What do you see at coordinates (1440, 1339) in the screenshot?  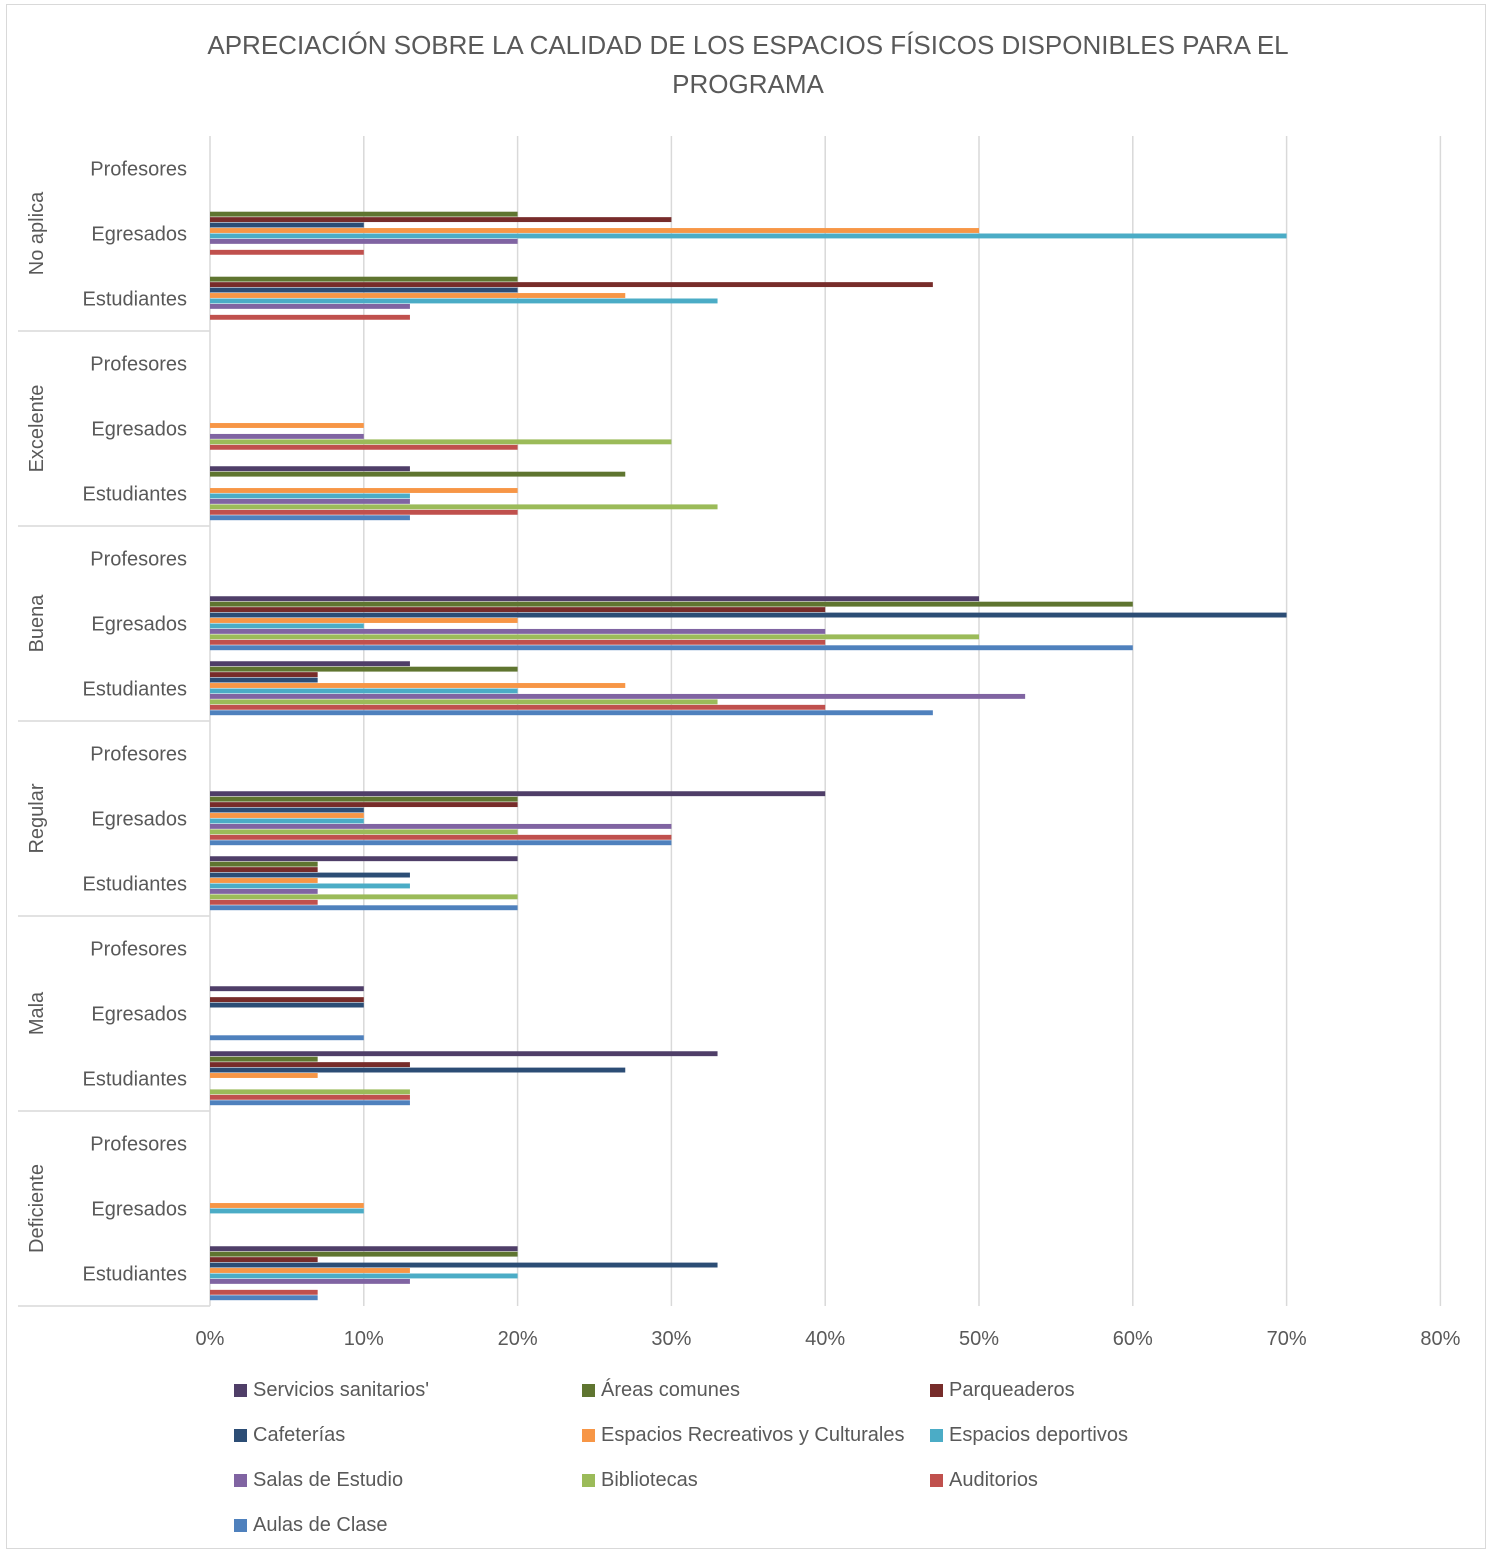 I see `x-tick-label: 80%` at bounding box center [1440, 1339].